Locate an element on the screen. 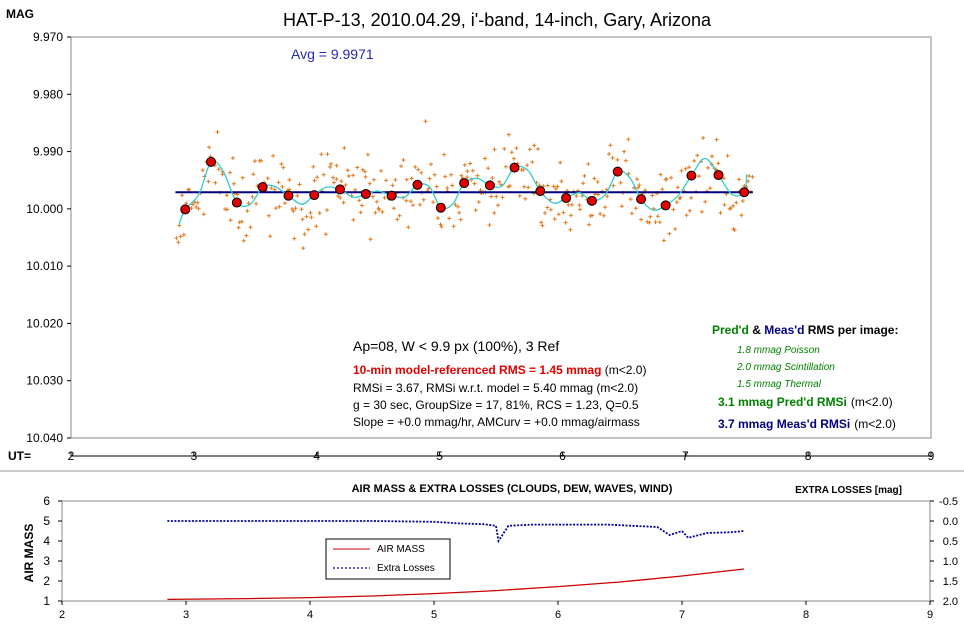  y-tick-label: 10.010 is located at coordinates (44, 266).